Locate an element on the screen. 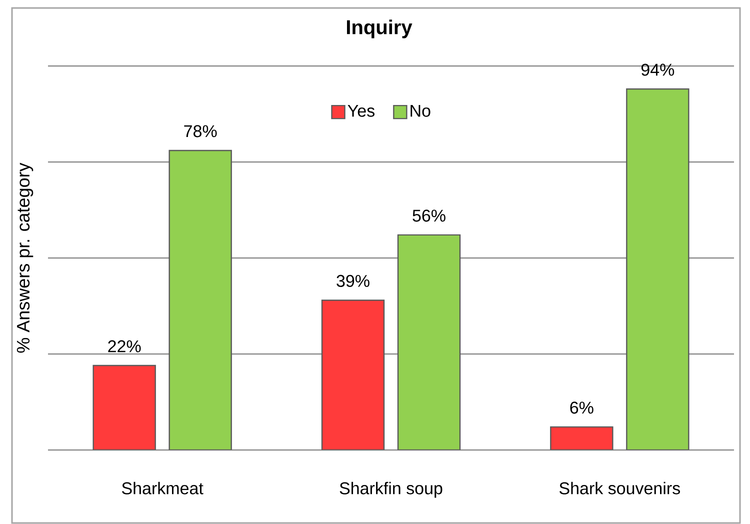  legend-label: Yes is located at coordinates (361, 110).